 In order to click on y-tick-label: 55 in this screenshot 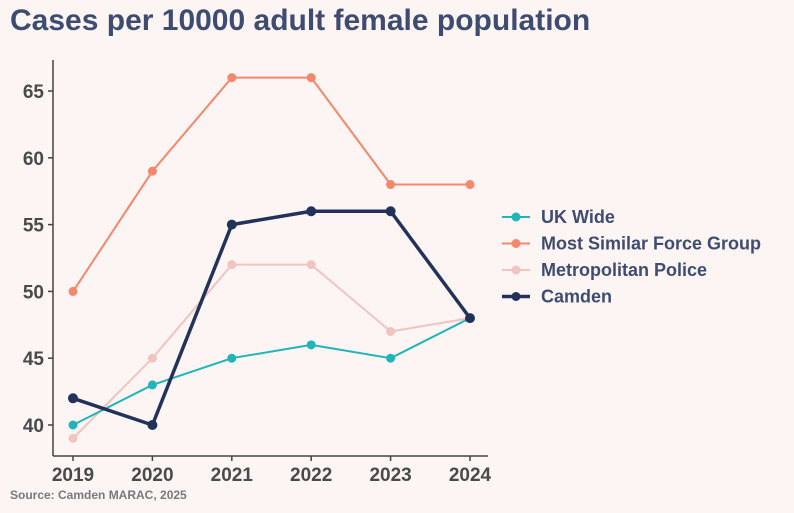, I will do `click(34, 226)`.